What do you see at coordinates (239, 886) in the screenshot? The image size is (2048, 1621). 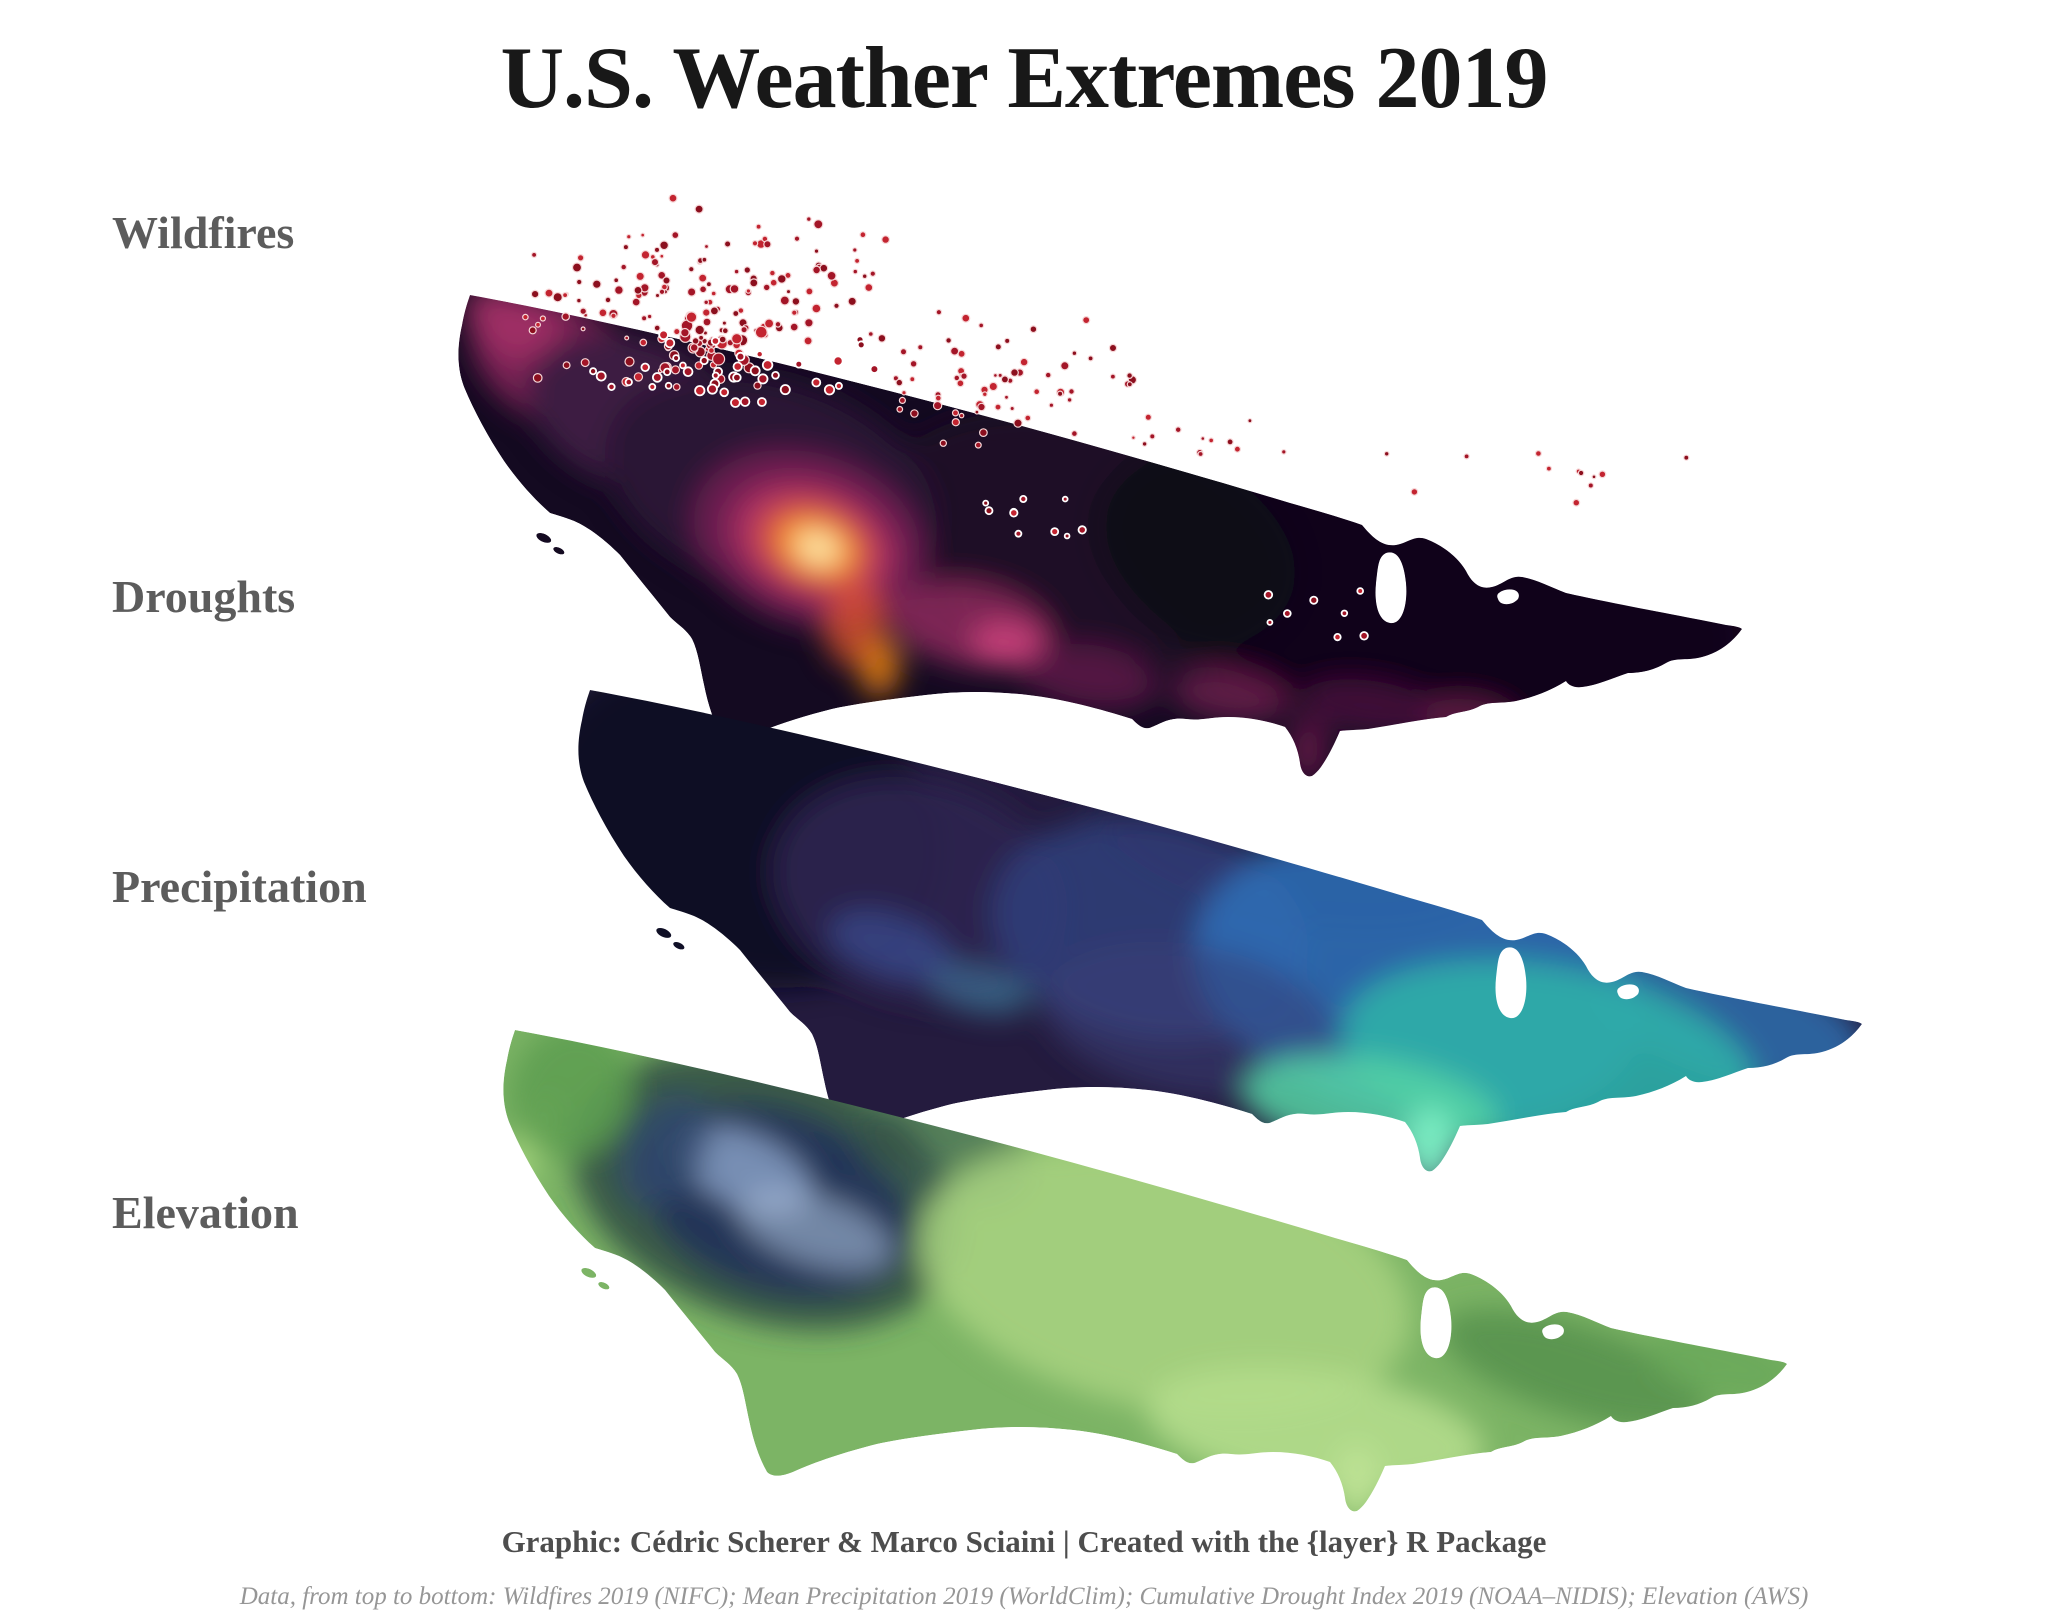 I see `layer-label-precipitation: Precipitation` at bounding box center [239, 886].